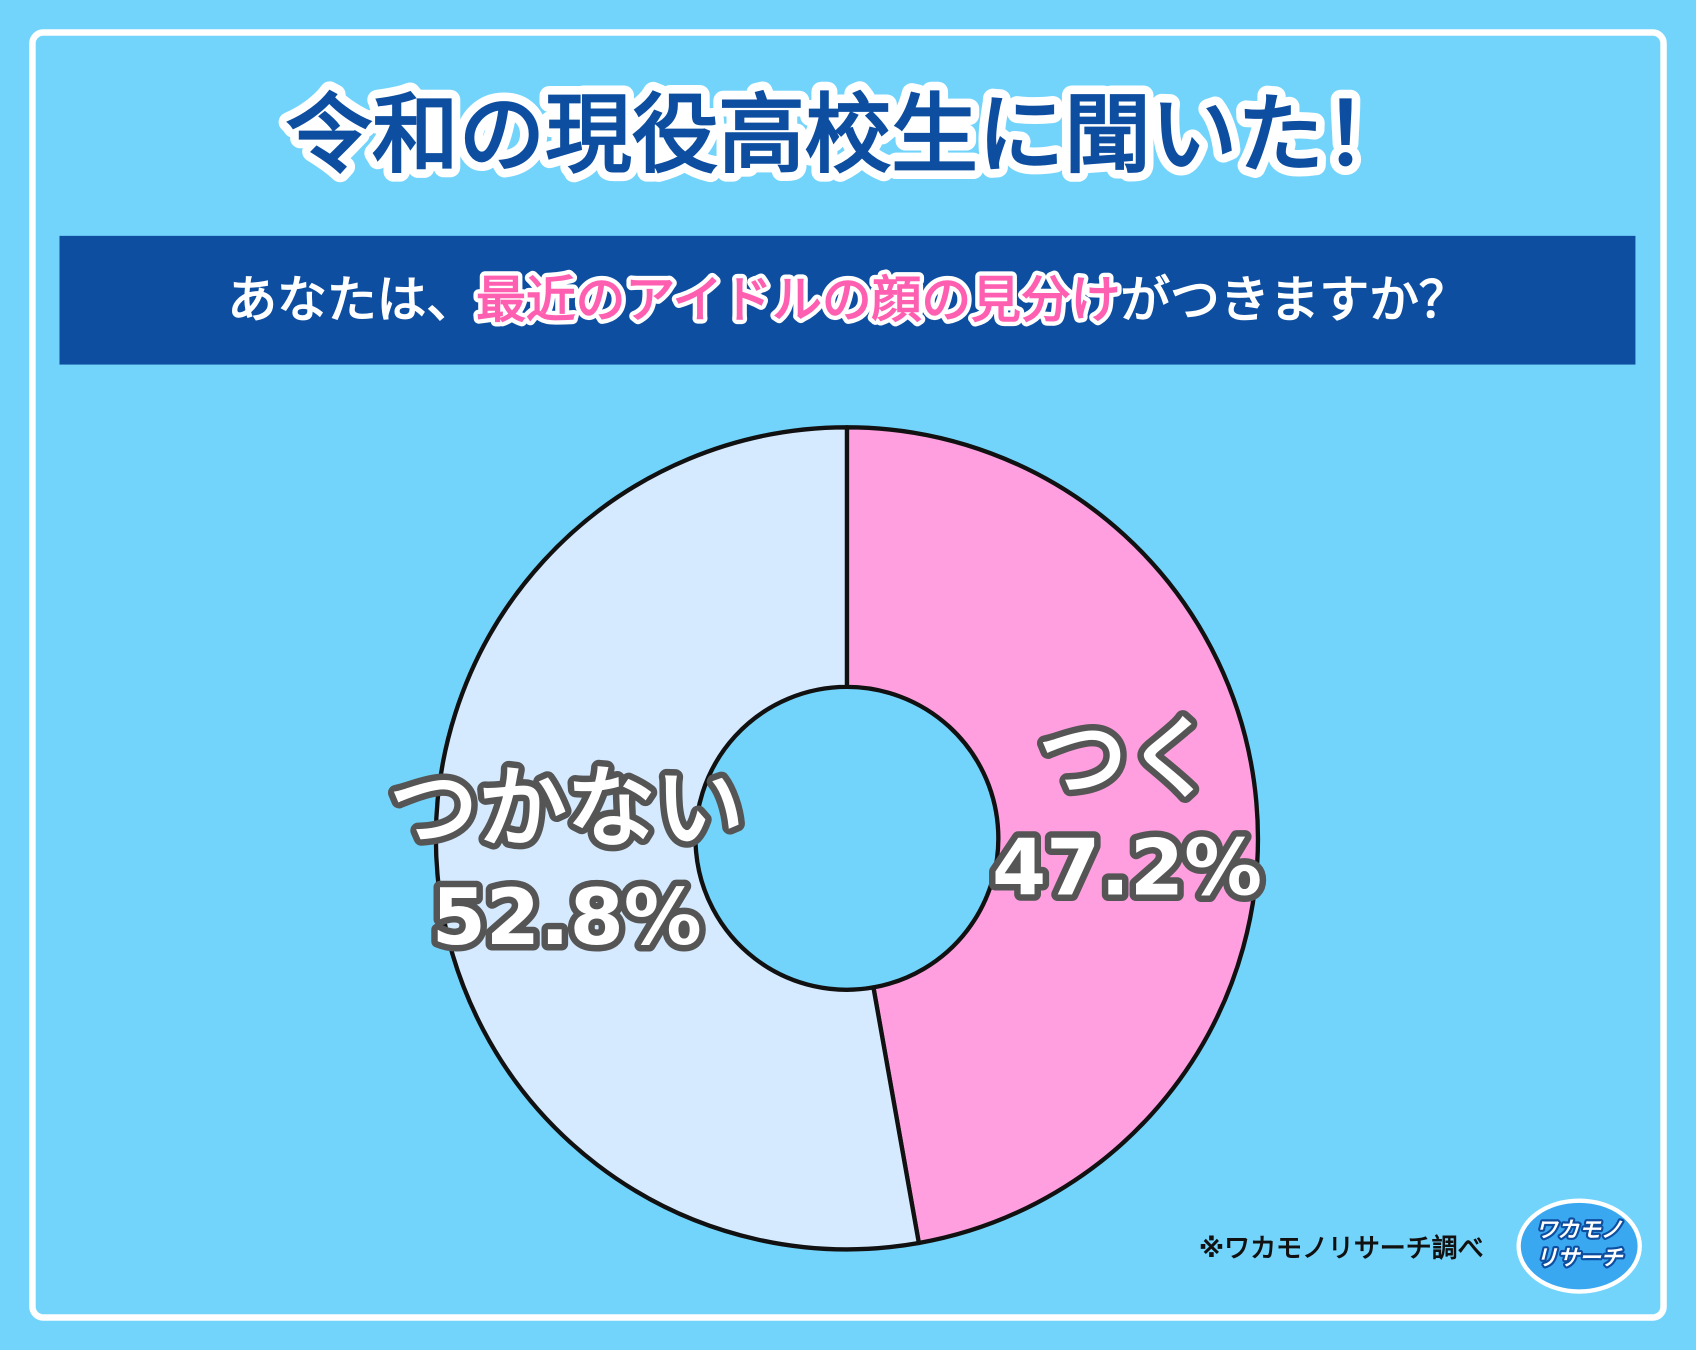  I want to click on subtitle-part: がつきますか？, so click(1294, 299).